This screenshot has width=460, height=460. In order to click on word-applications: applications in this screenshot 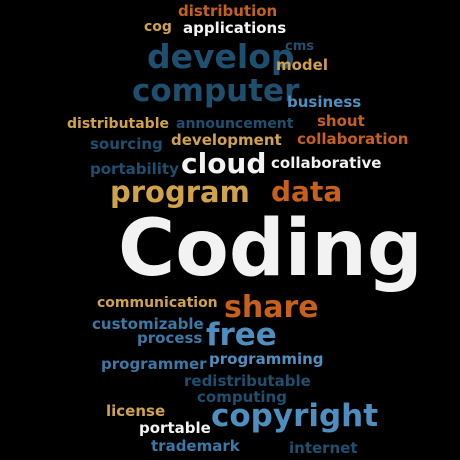, I will do `click(235, 28)`.